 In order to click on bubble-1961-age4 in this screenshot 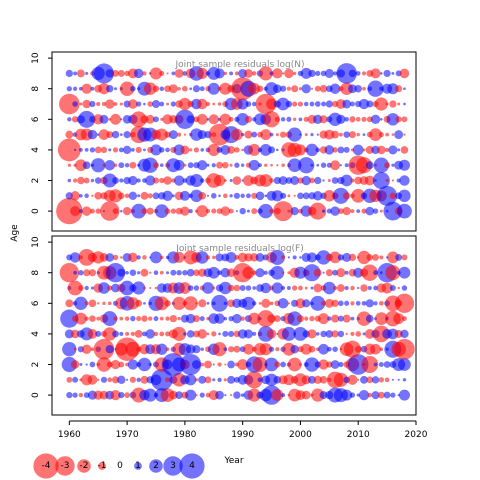, I will do `click(75, 334)`.